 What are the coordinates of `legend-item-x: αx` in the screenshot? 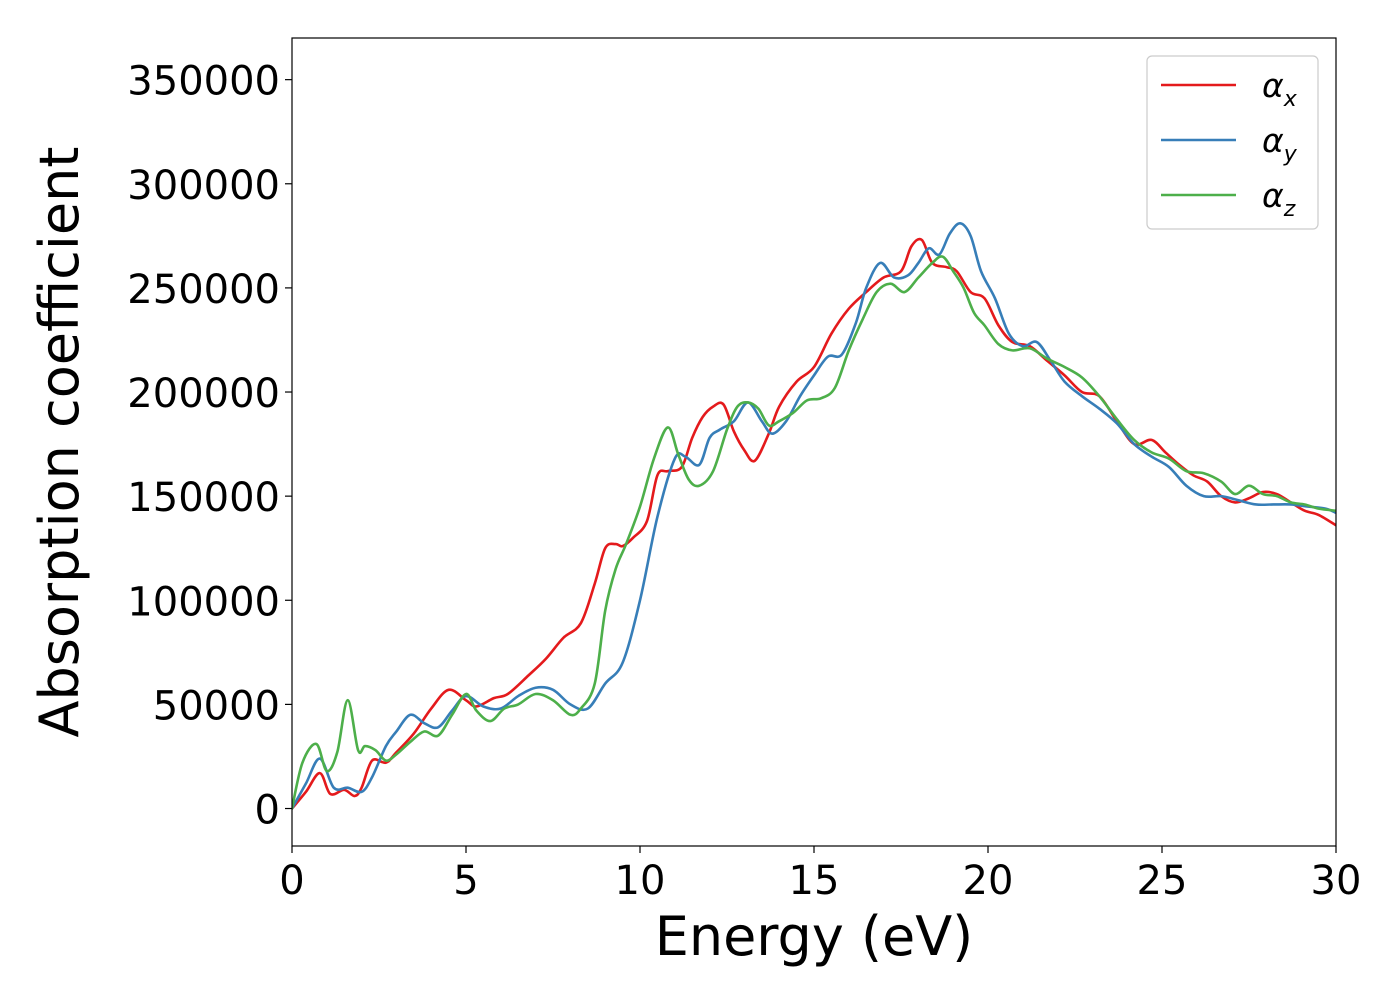 It's located at (1229, 89).